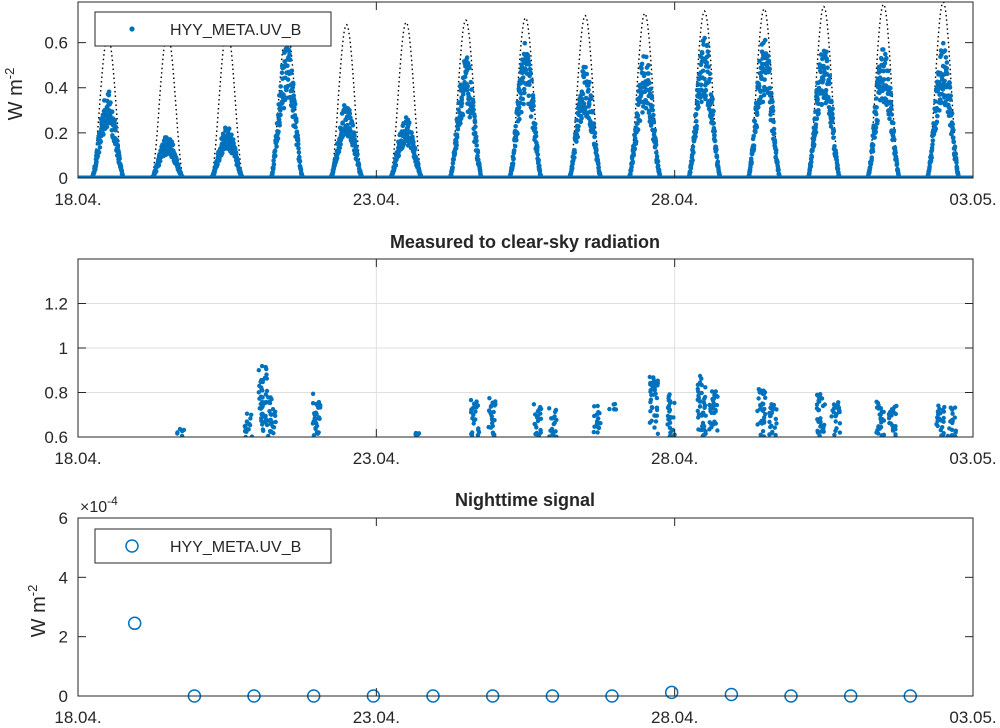 Image resolution: width=1000 pixels, height=728 pixels. Describe the element at coordinates (56, 43) in the screenshot. I see `y-tick-label: 0.6` at that location.